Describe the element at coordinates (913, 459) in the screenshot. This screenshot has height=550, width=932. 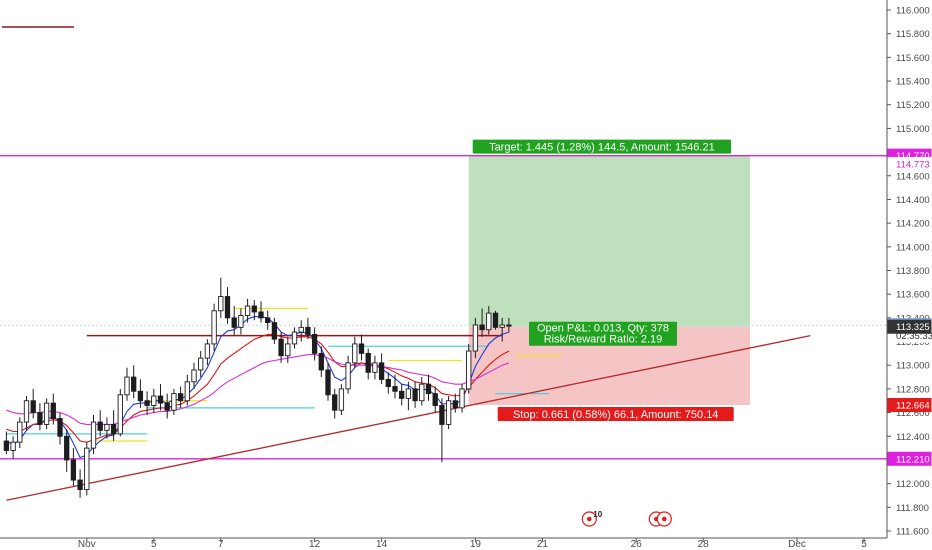
I see `price-tag-label: 112.210` at that location.